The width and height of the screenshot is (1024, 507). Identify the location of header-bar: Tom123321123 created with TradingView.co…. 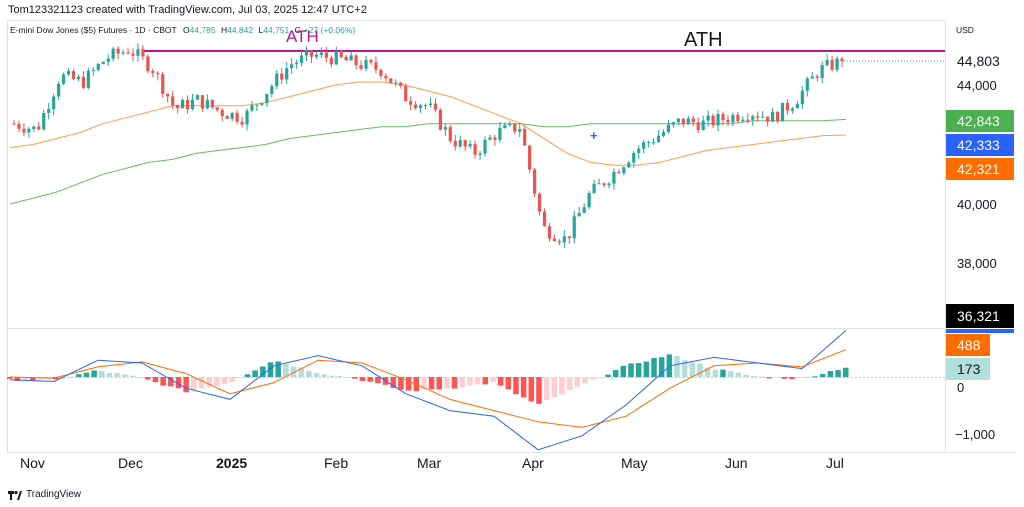
(512, 10).